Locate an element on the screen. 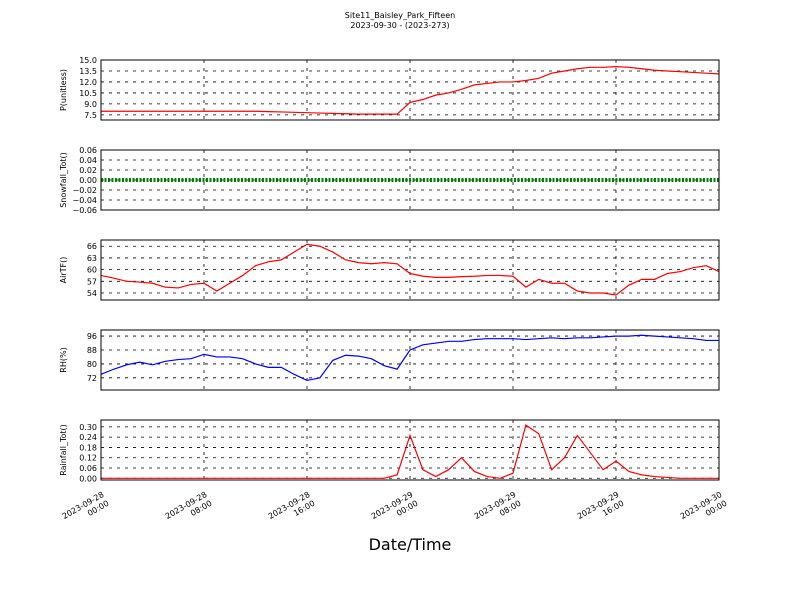 This screenshot has width=800, height=600. x-tick: 2023-09-2916:00 is located at coordinates (601, 510).